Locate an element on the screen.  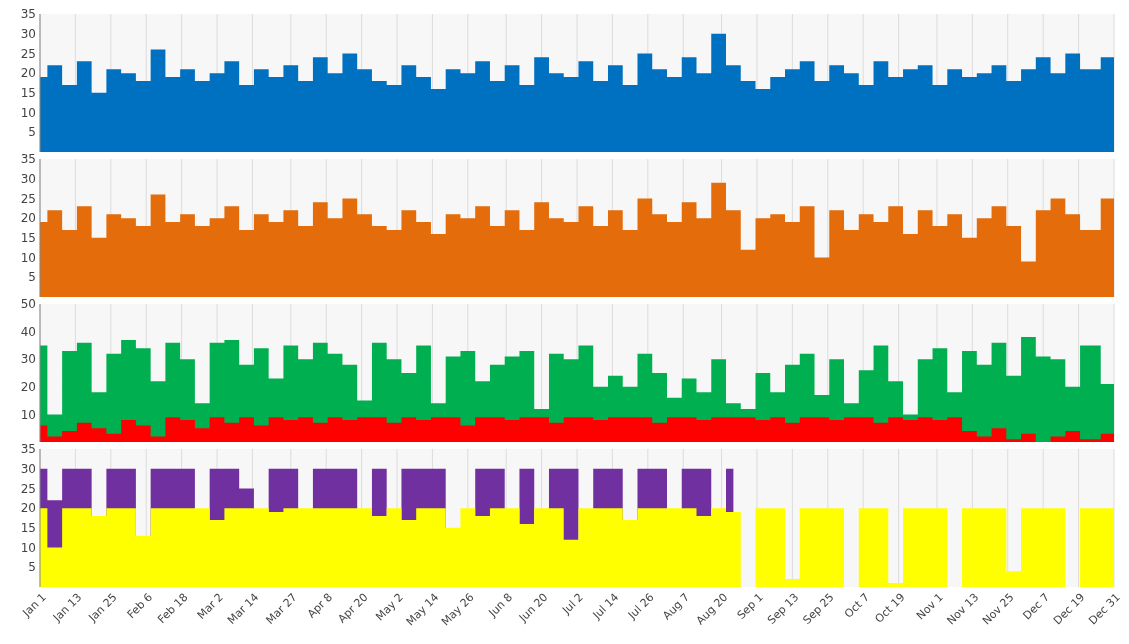
x-tick-label: Apr 20 is located at coordinates (353, 608).